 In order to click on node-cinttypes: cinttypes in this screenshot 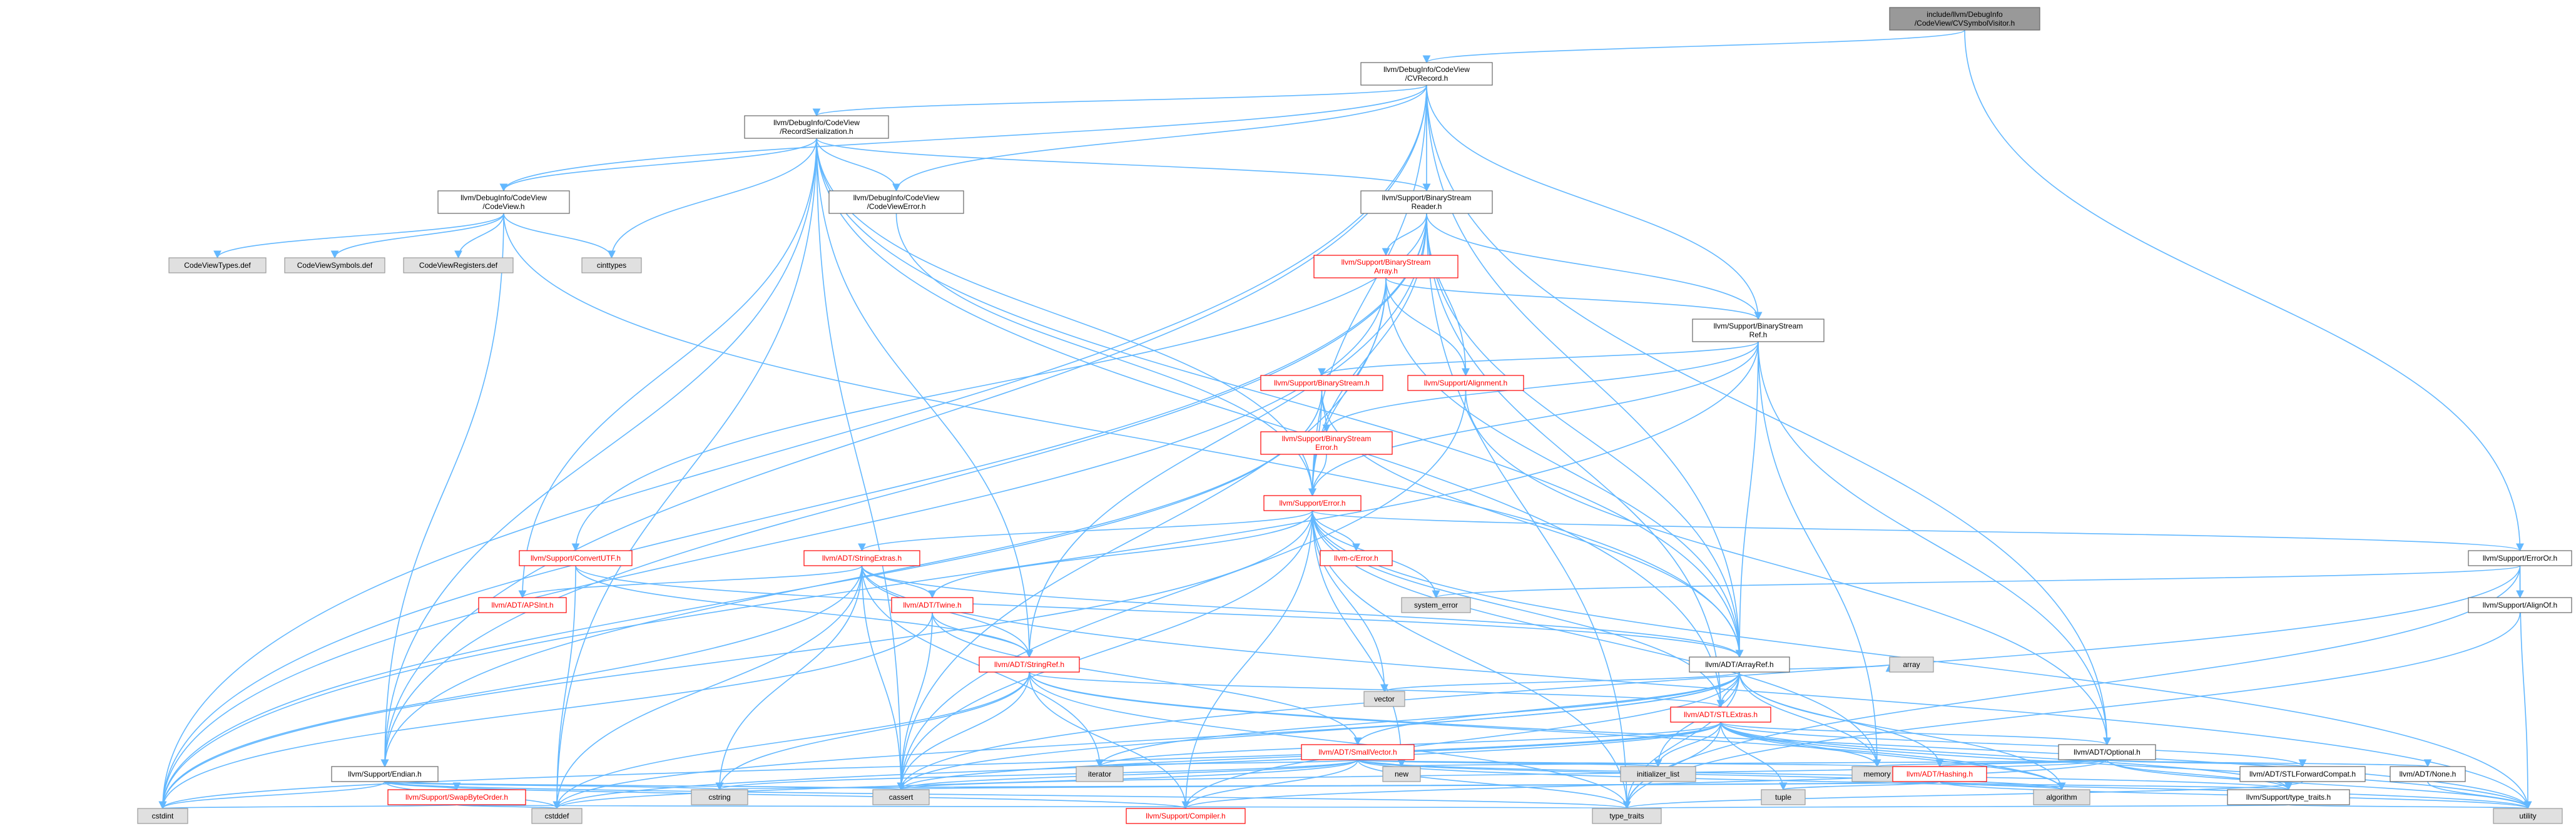, I will do `click(611, 265)`.